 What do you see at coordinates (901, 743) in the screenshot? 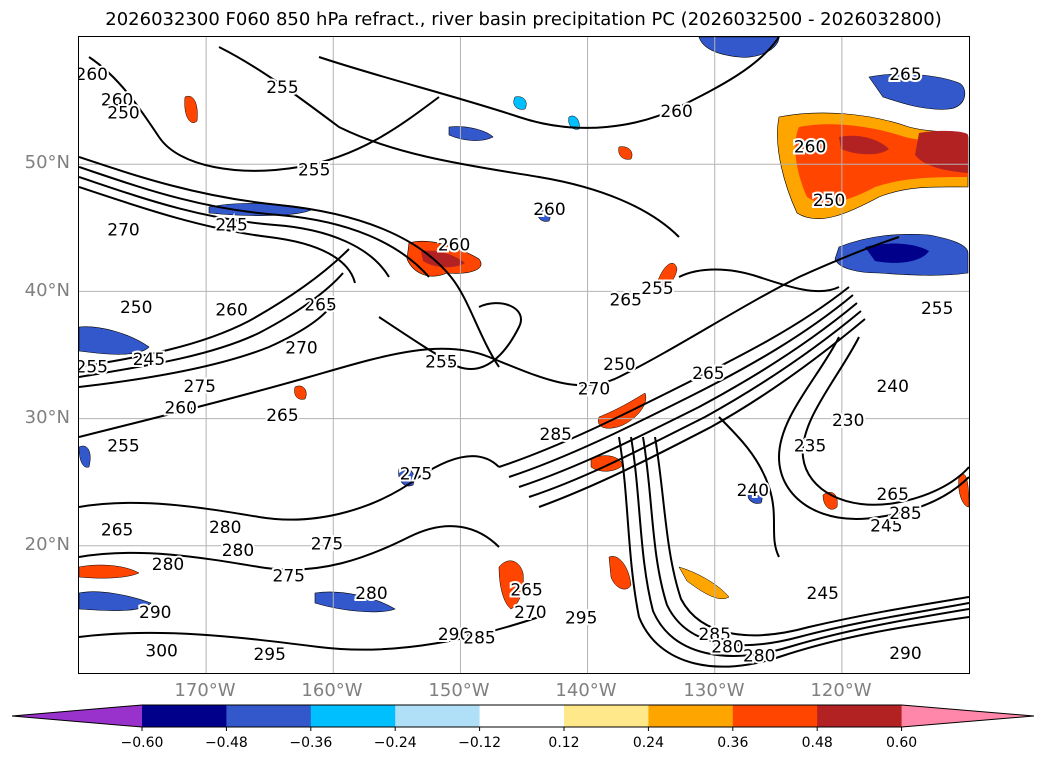
I see `colorbar-tick-label: 0.60` at bounding box center [901, 743].